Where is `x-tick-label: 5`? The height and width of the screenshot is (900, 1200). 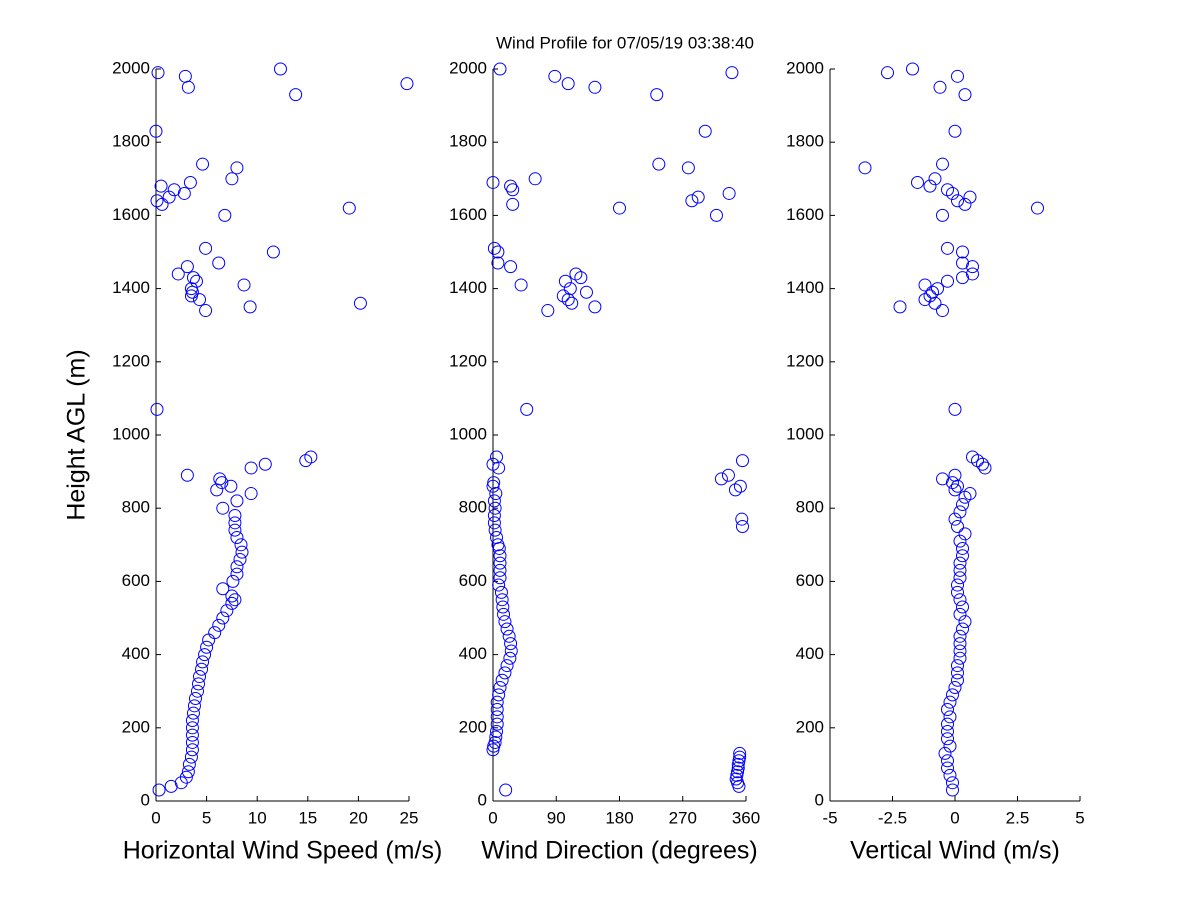 x-tick-label: 5 is located at coordinates (206, 817).